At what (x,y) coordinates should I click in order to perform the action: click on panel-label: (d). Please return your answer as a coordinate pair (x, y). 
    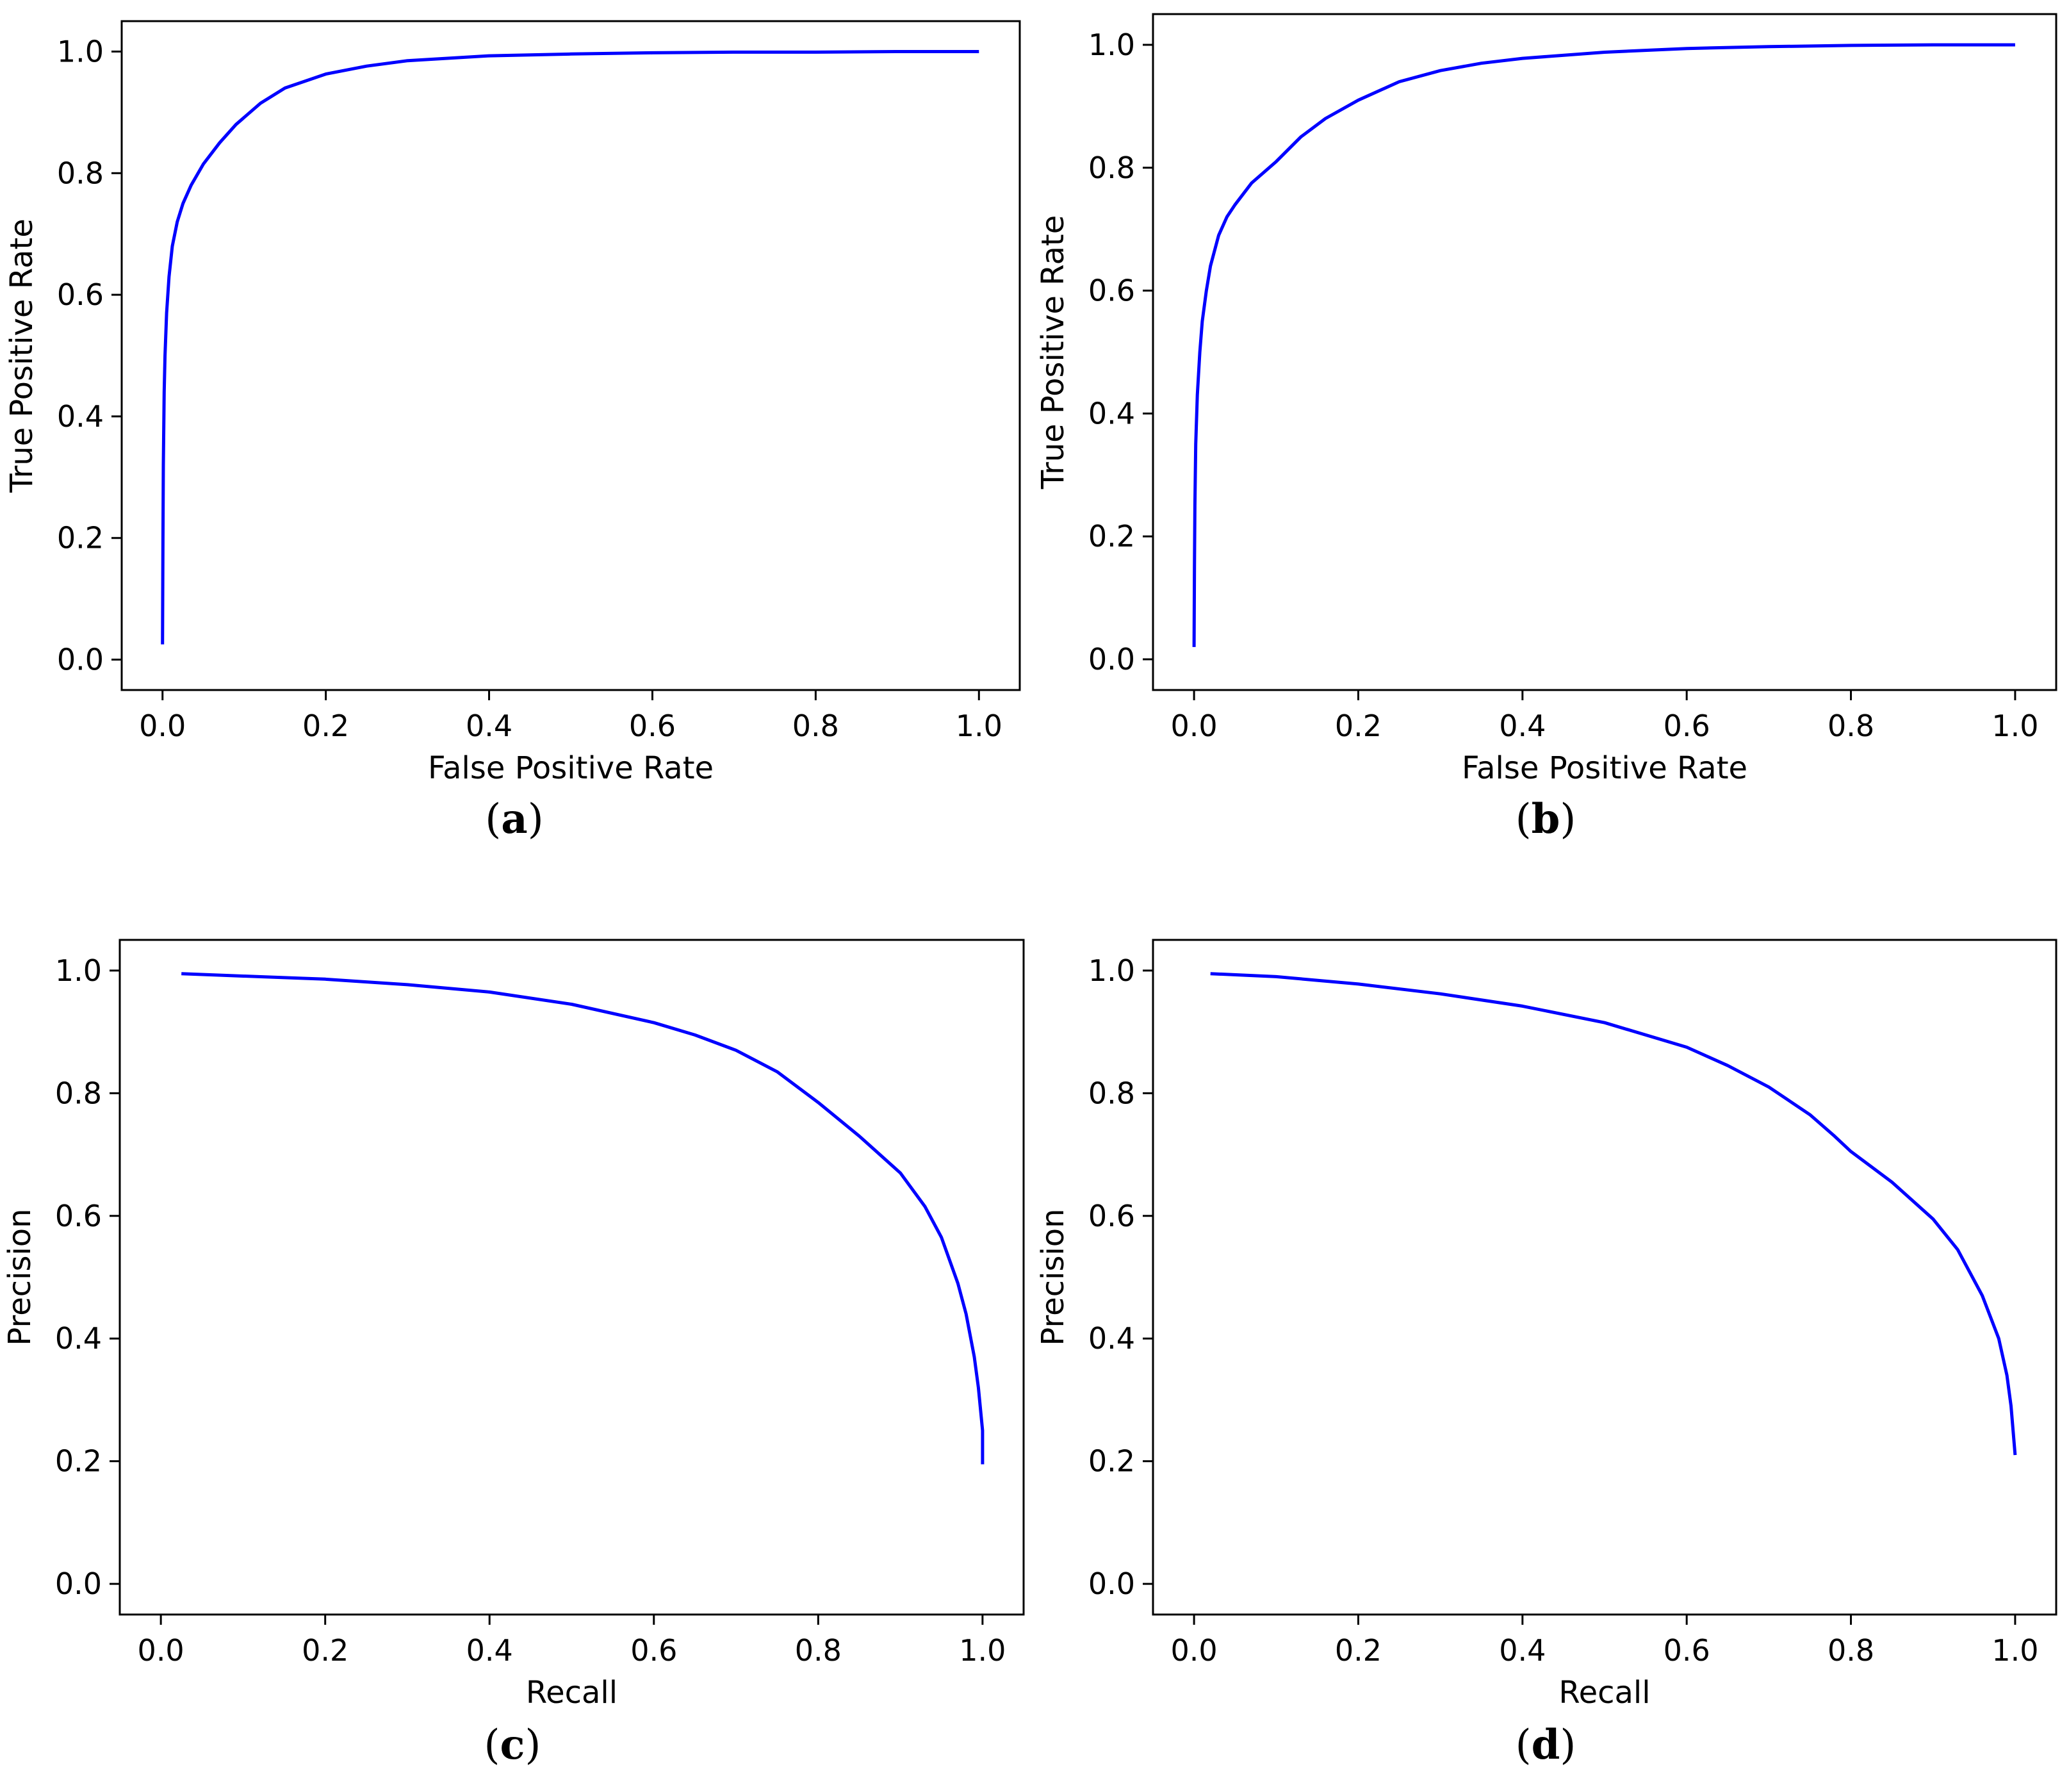
    Looking at the image, I should click on (1546, 1745).